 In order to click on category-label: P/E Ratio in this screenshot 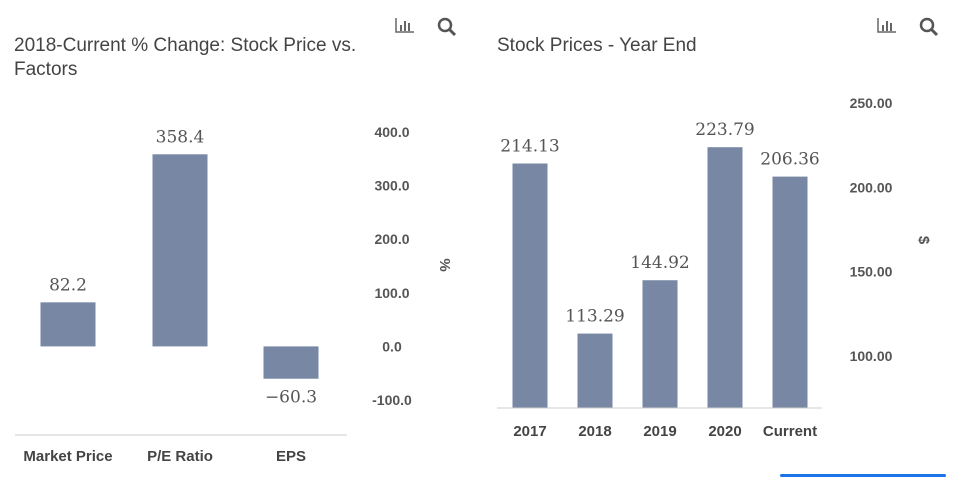, I will do `click(180, 456)`.